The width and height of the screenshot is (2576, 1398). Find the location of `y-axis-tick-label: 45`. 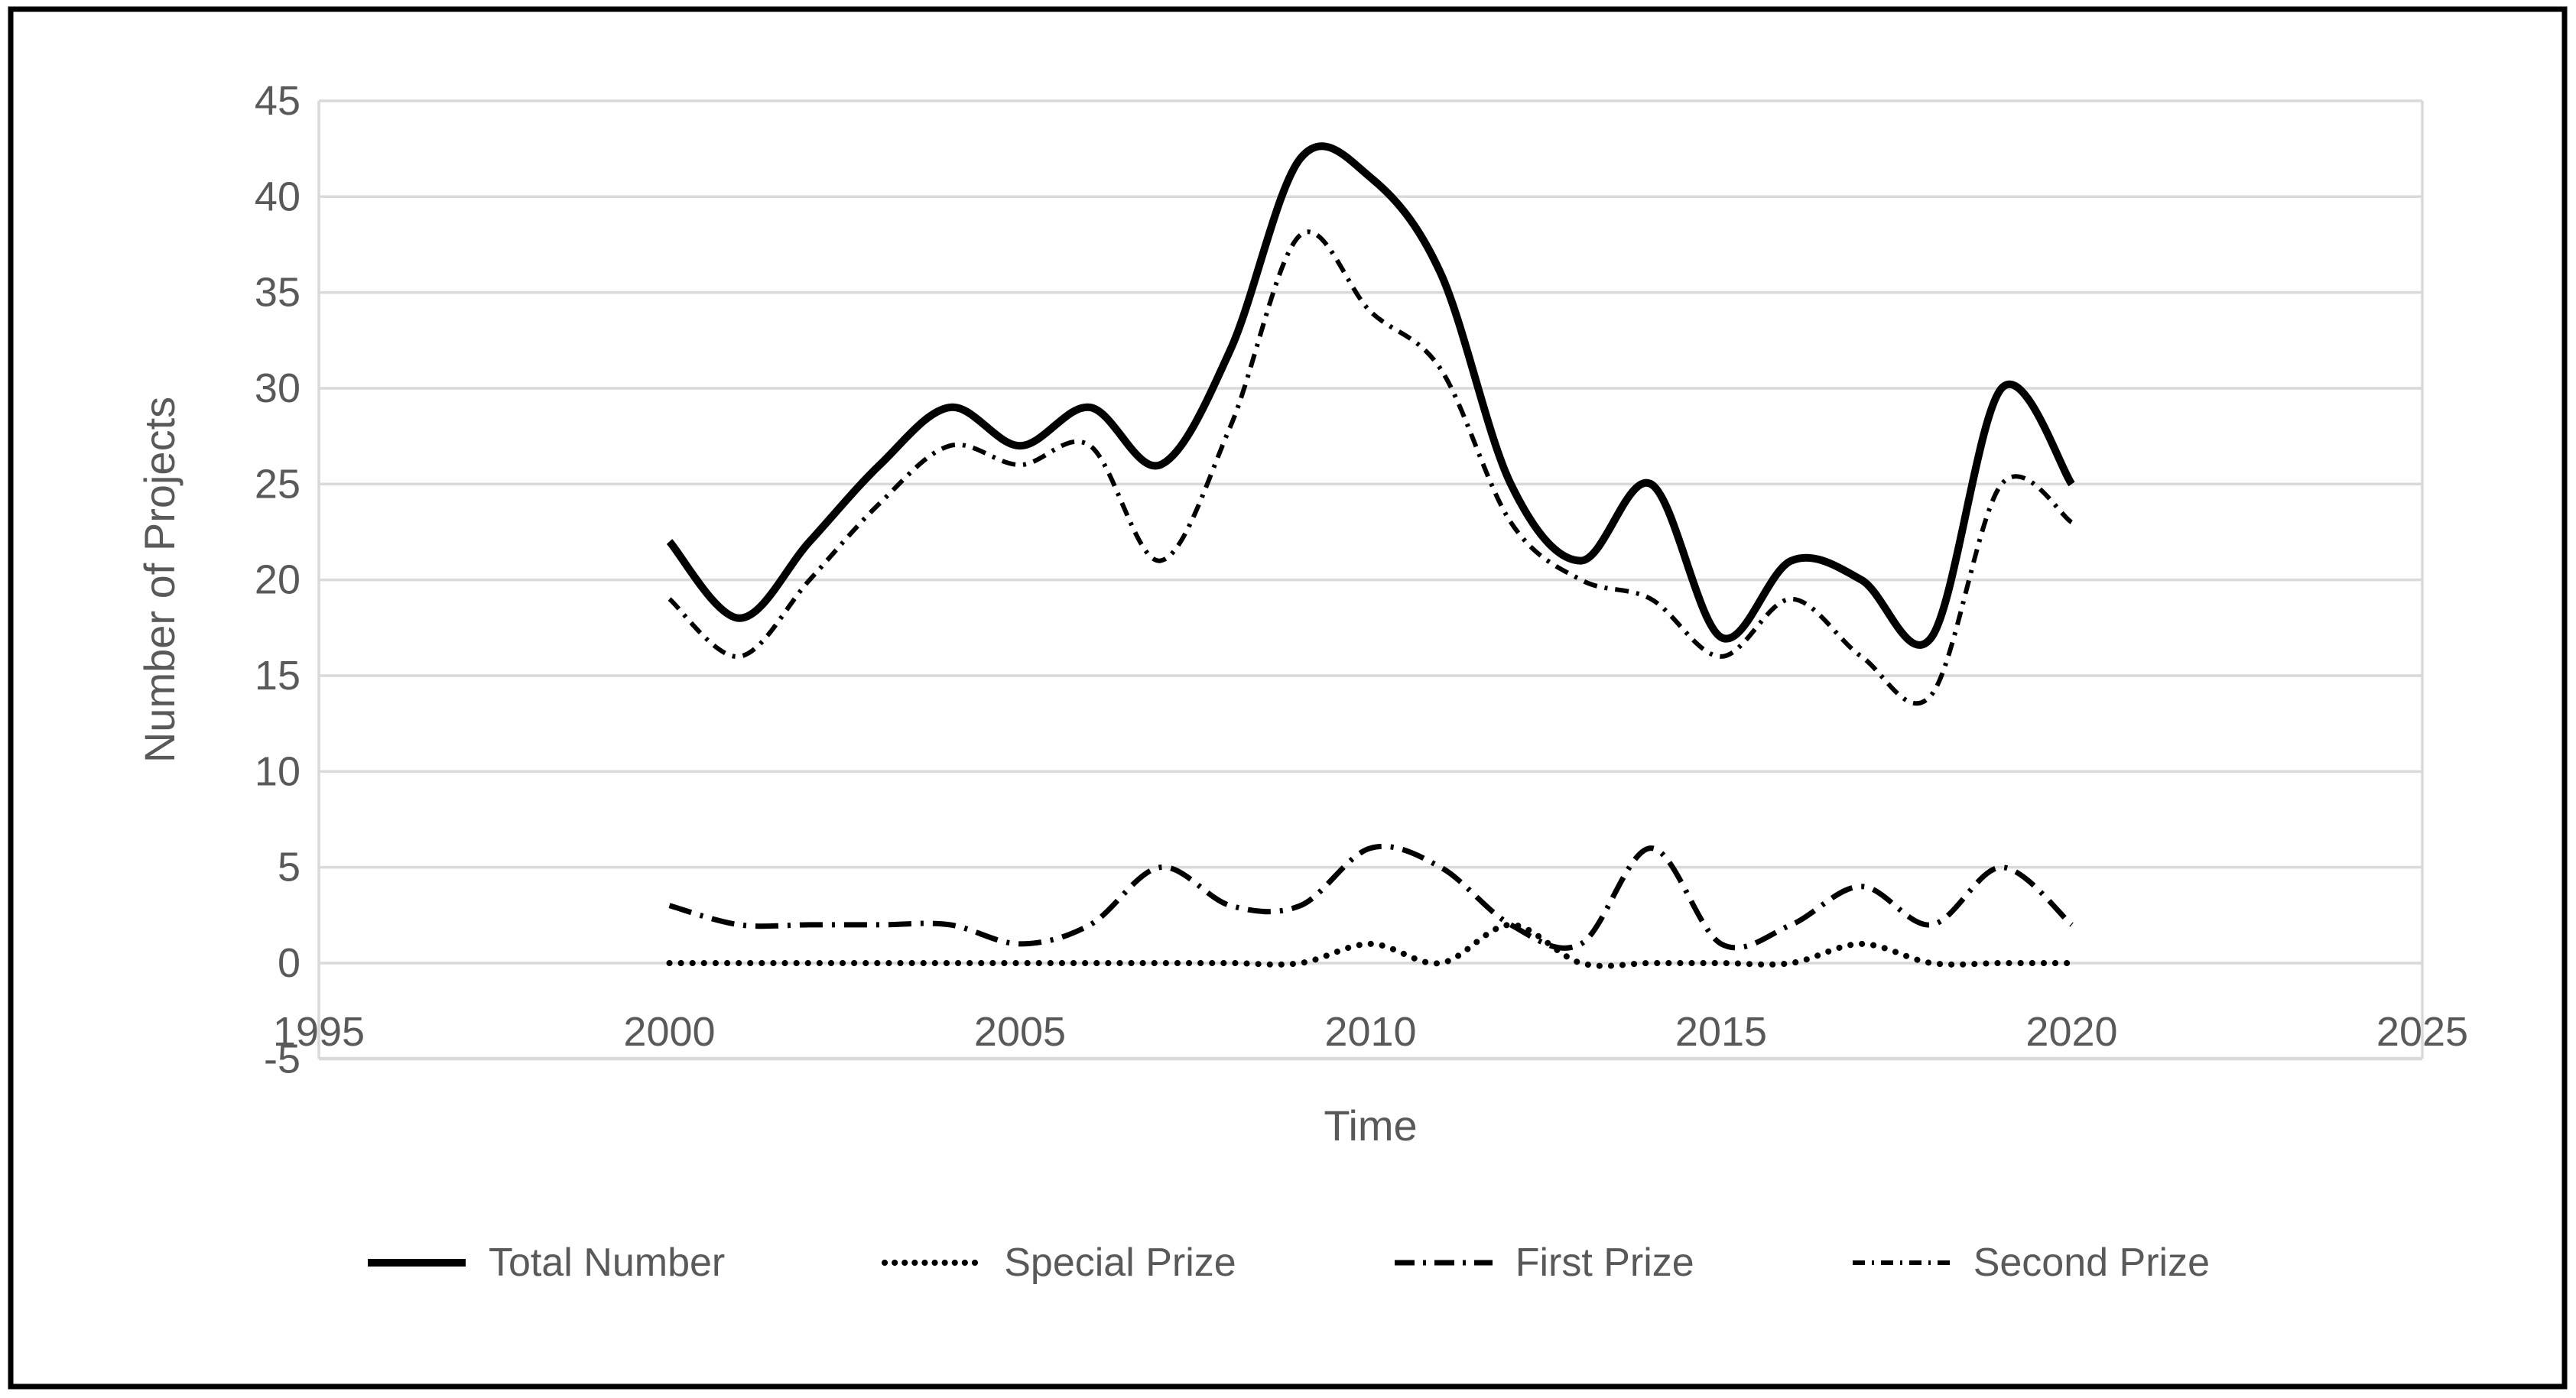

y-axis-tick-label: 45 is located at coordinates (278, 101).